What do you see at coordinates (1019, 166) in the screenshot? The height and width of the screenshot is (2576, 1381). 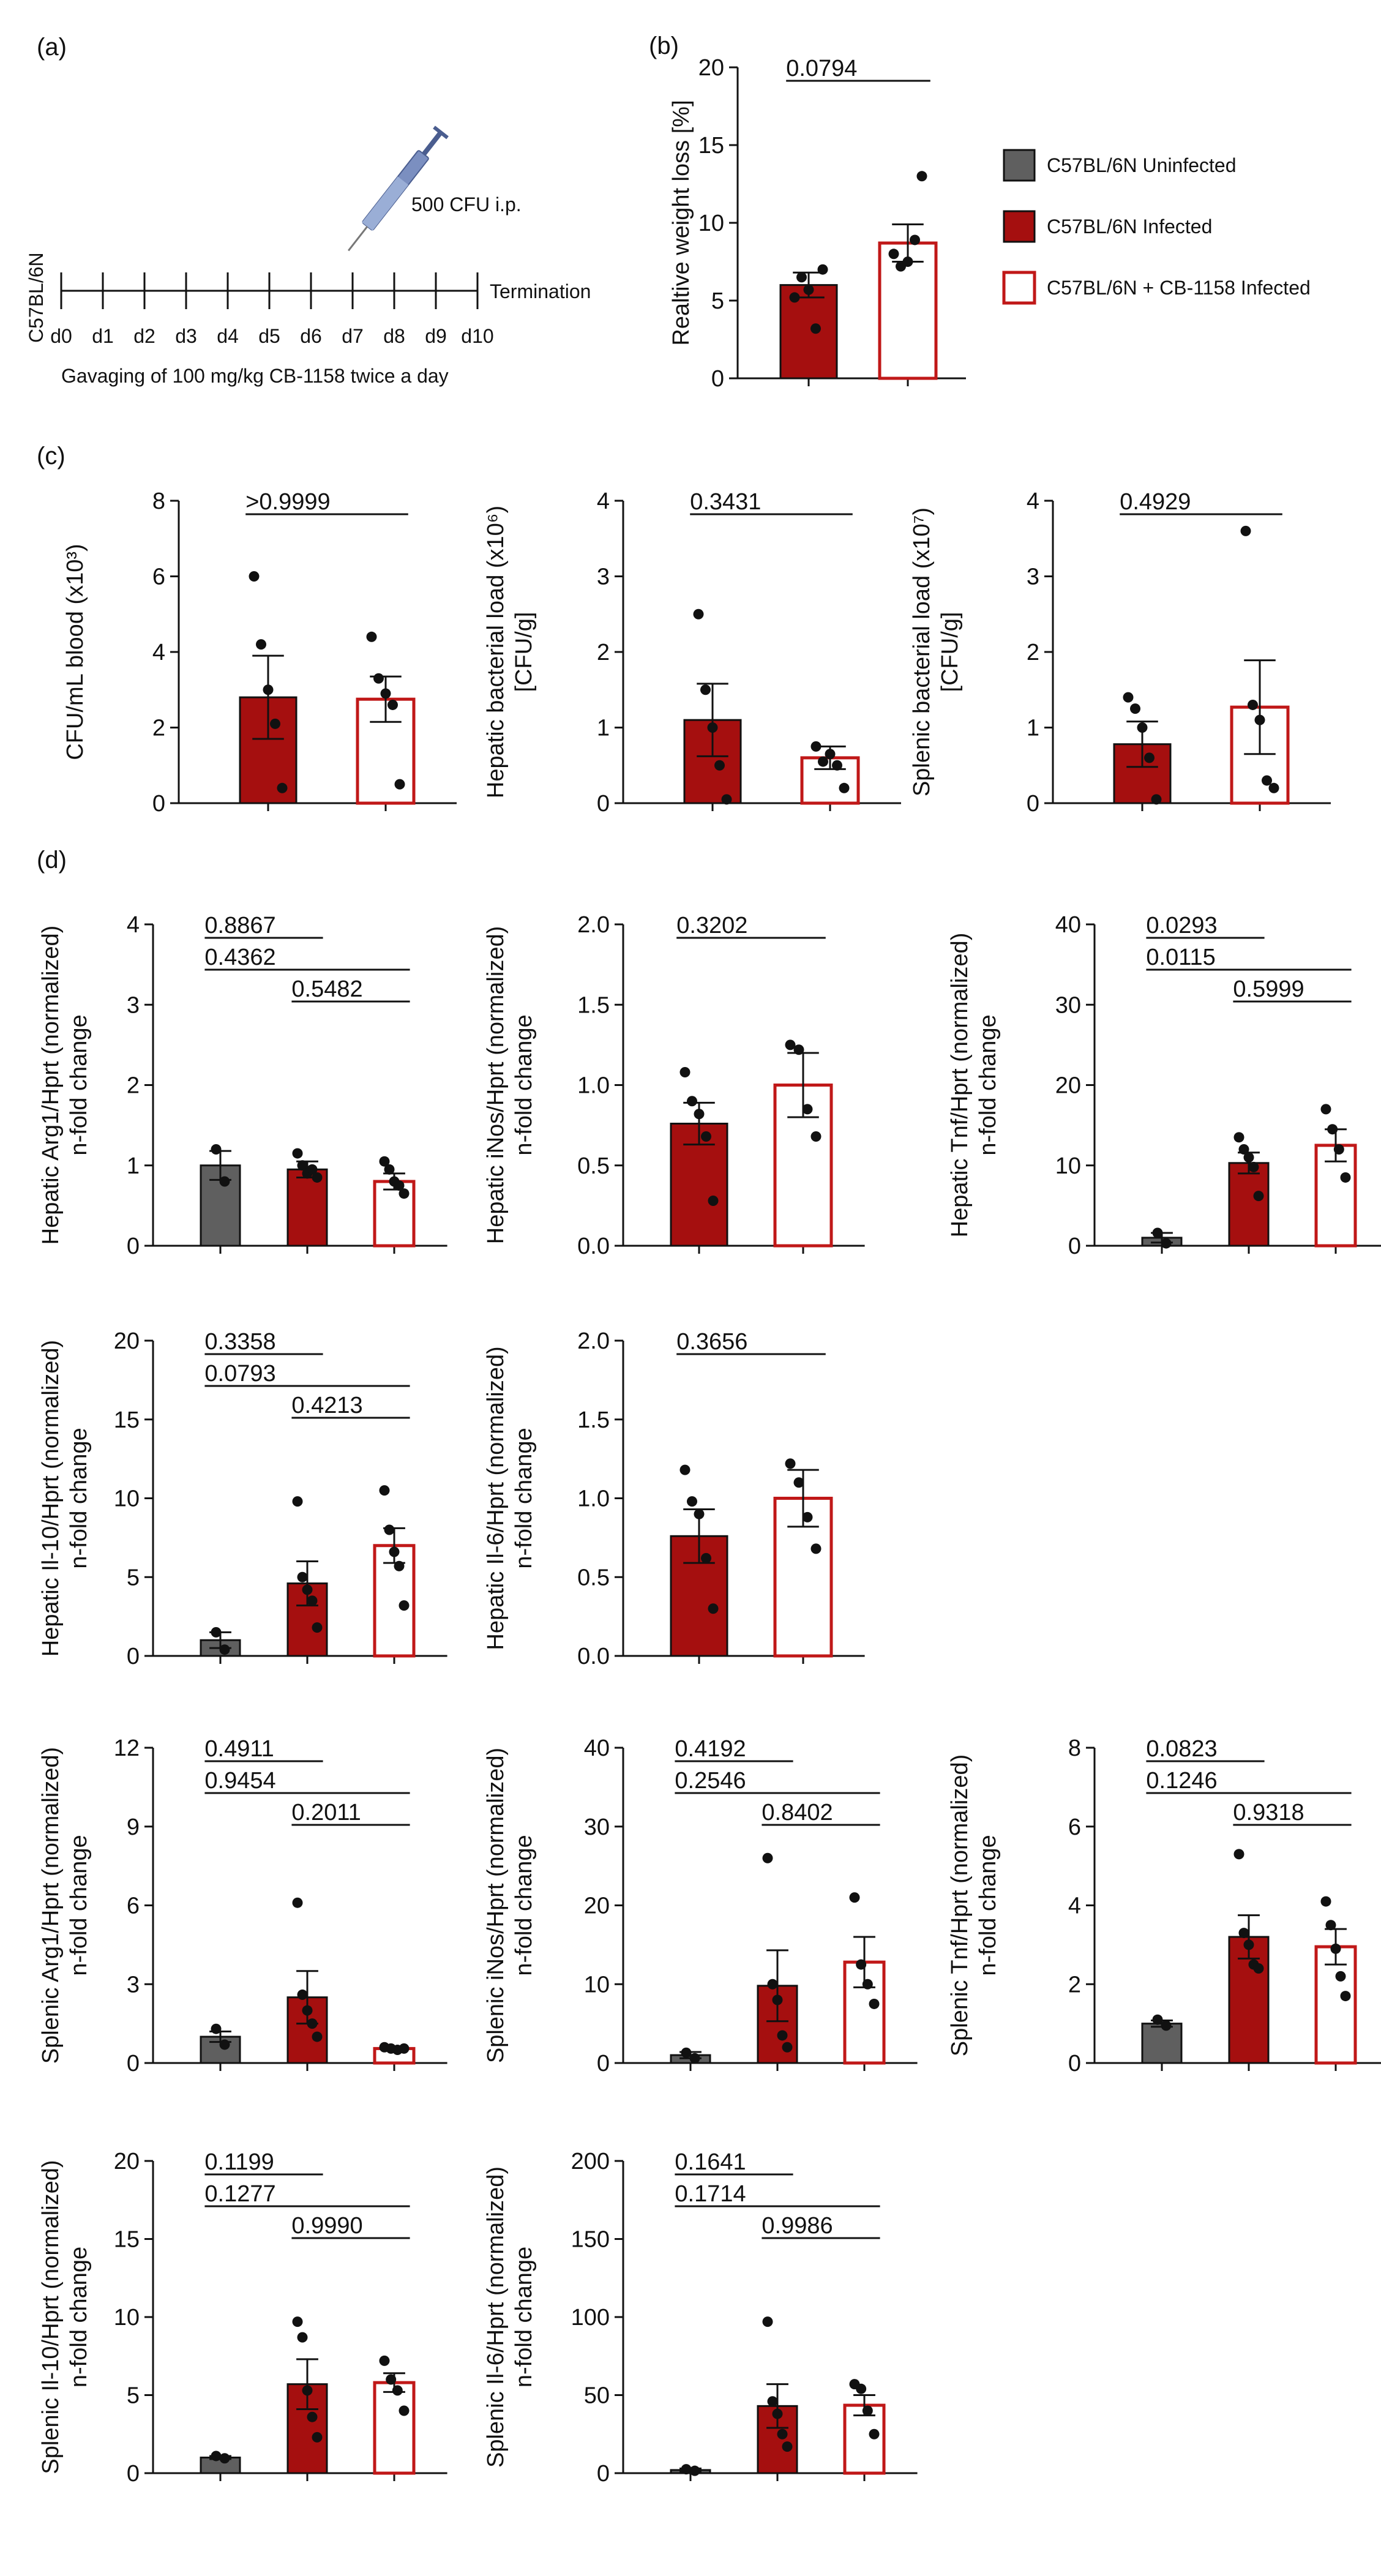 I see `legend-swatch-uninfected` at bounding box center [1019, 166].